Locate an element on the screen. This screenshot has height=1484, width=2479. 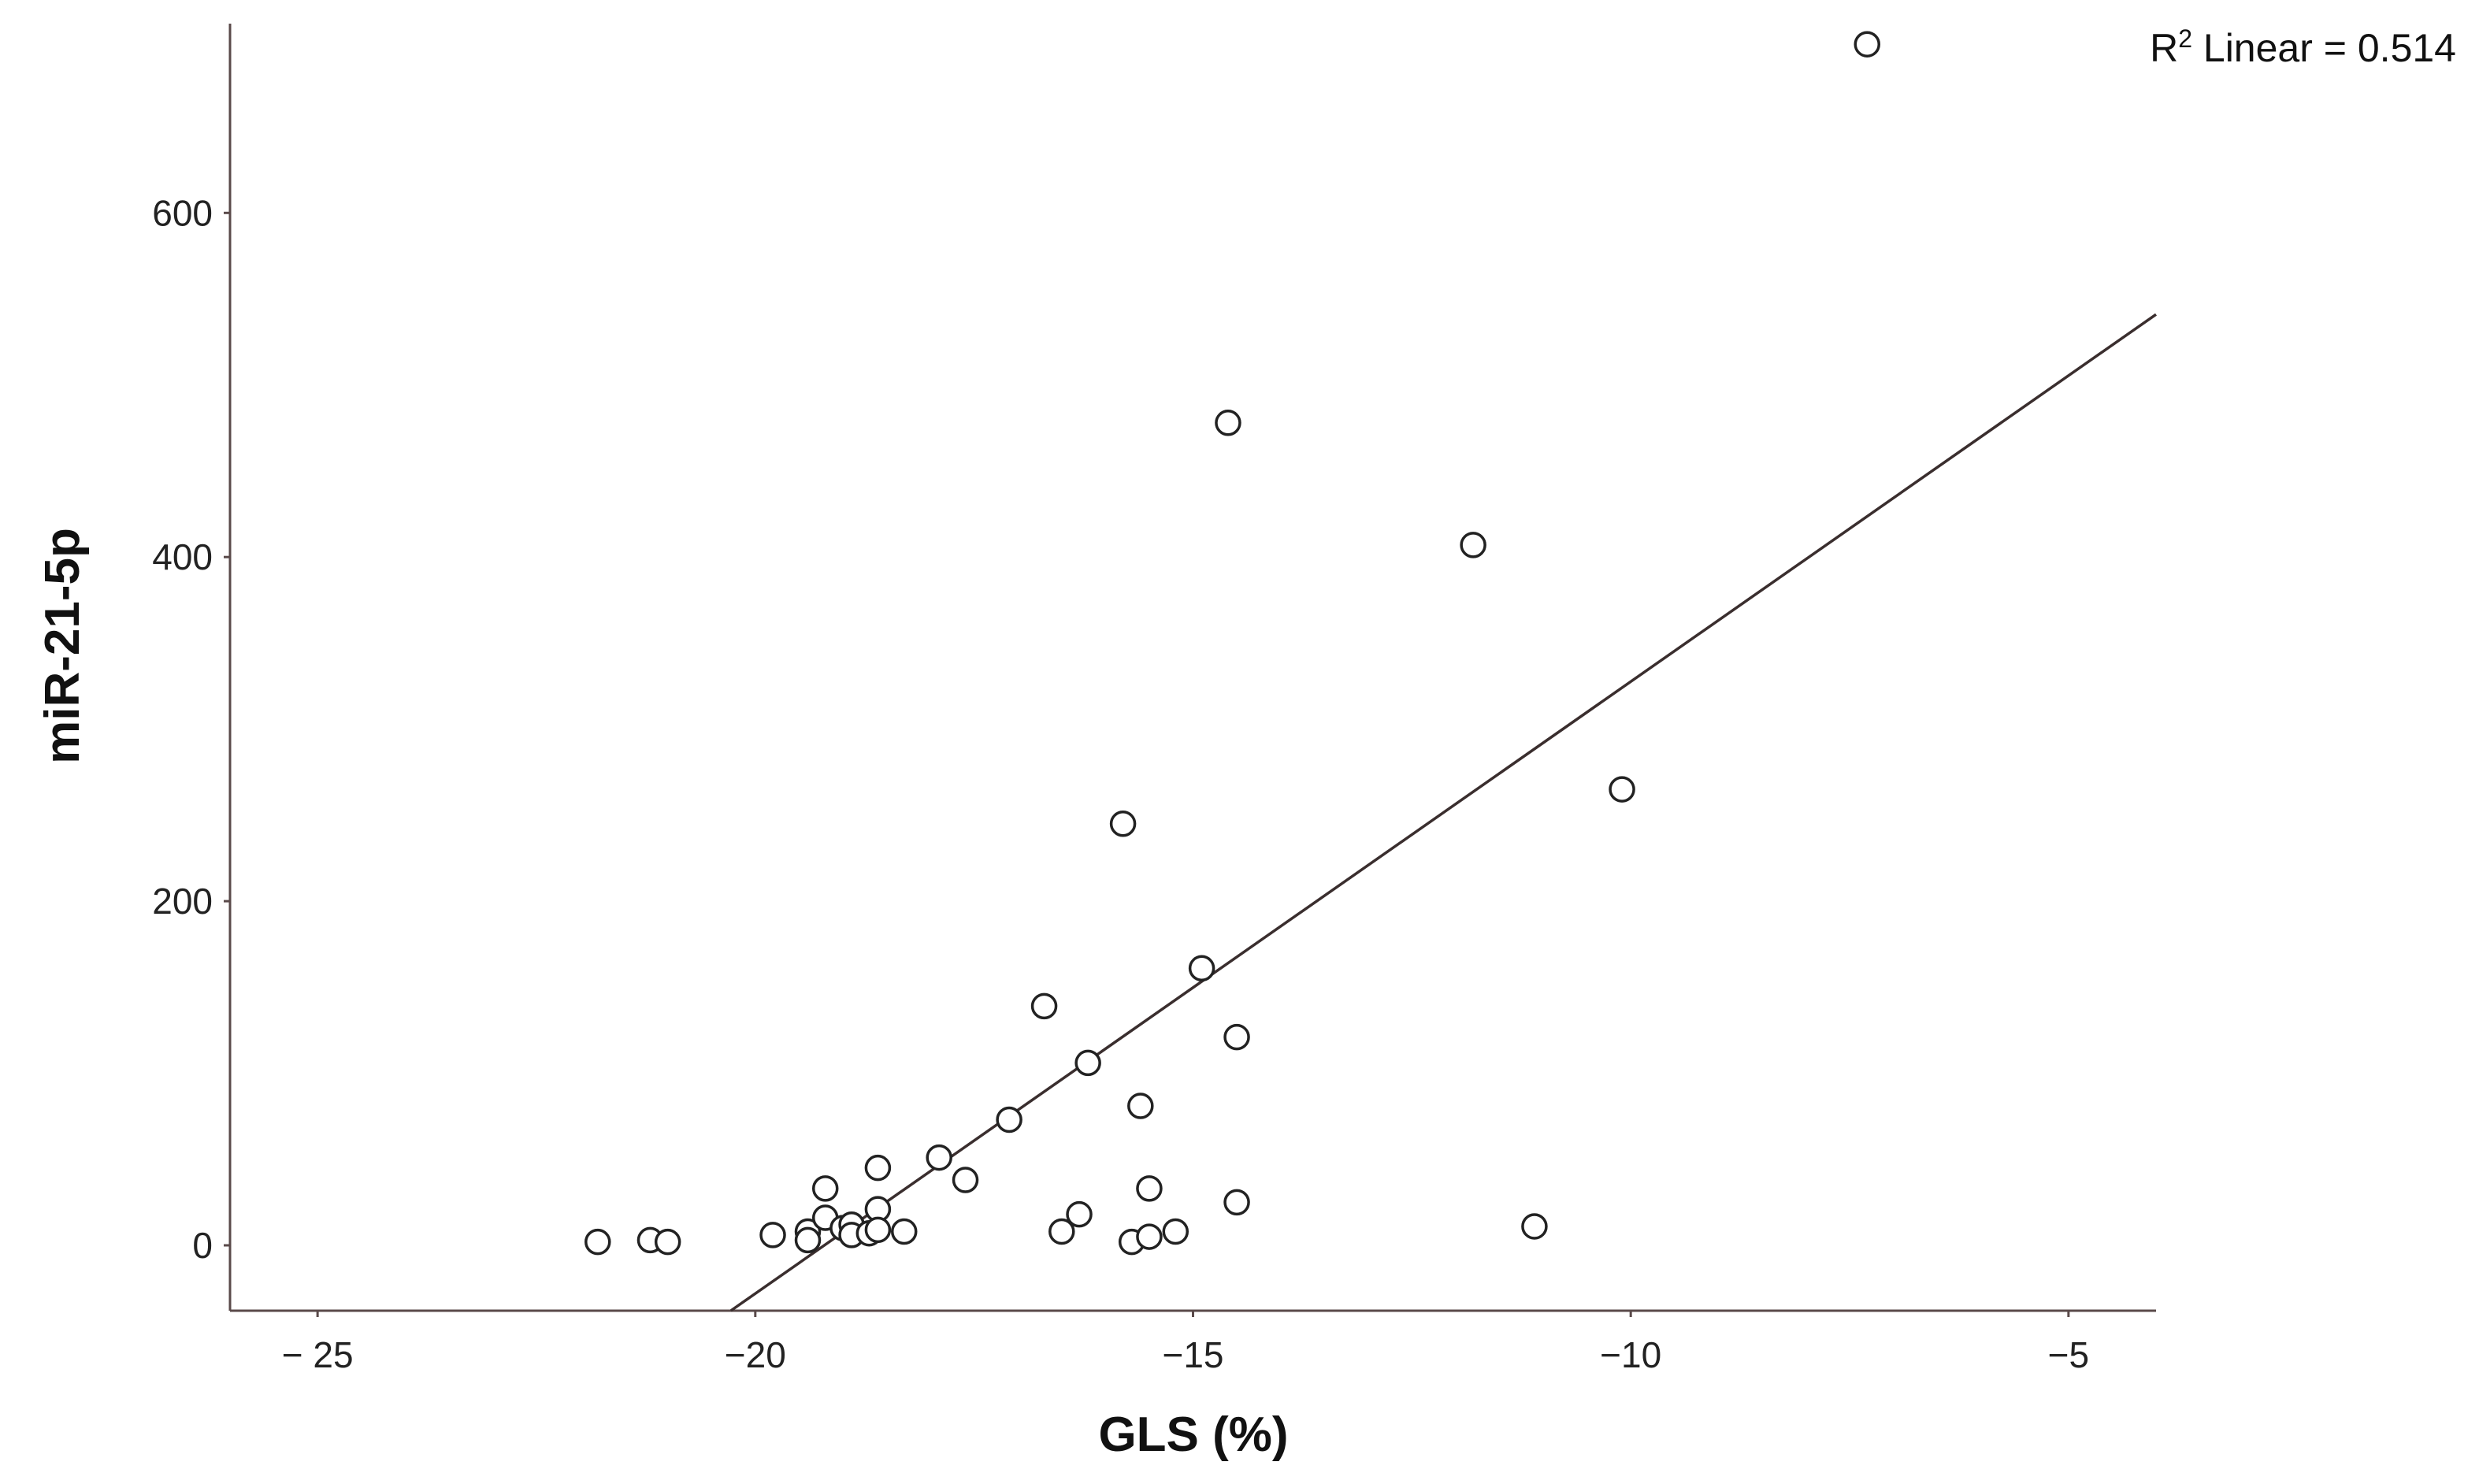
x-tick-label: −15 is located at coordinates (1192, 1355).